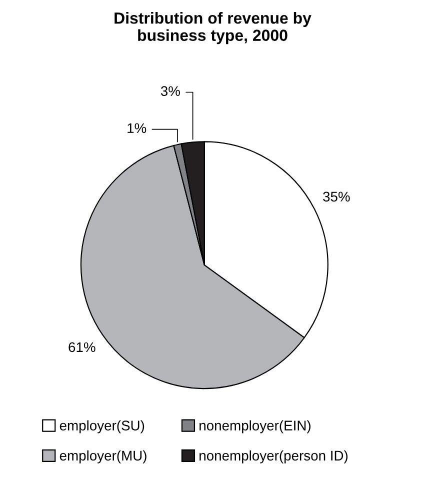 The image size is (425, 482). What do you see at coordinates (137, 128) in the screenshot?
I see `data-label: 1%` at bounding box center [137, 128].